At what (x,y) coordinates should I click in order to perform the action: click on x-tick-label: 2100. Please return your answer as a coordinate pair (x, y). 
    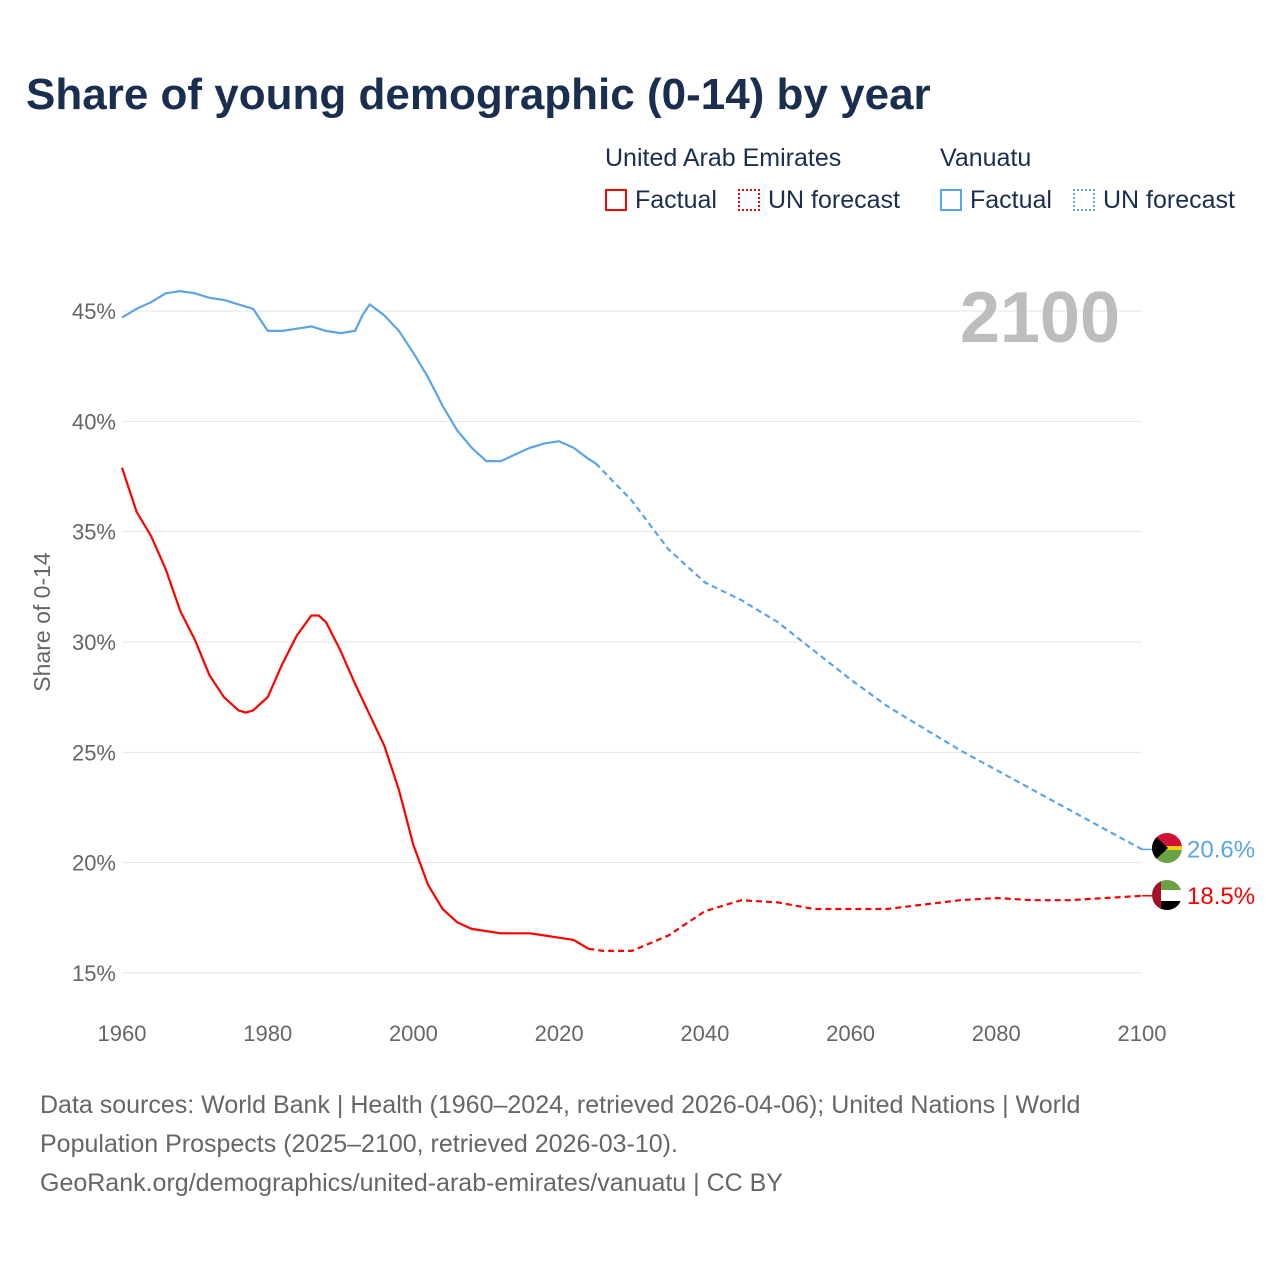
    Looking at the image, I should click on (1142, 1033).